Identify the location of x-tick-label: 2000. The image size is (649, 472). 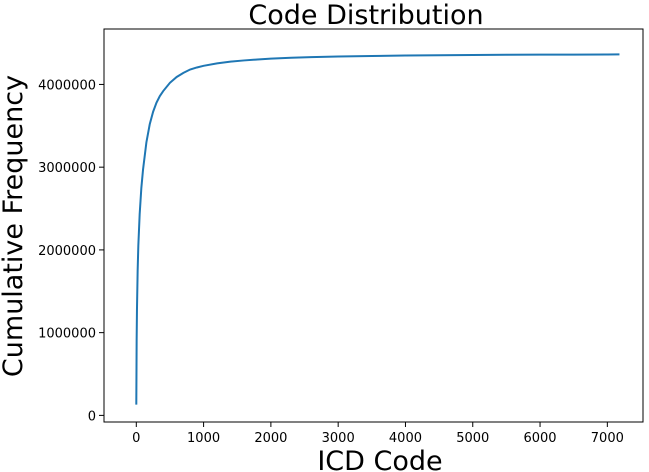
(270, 438).